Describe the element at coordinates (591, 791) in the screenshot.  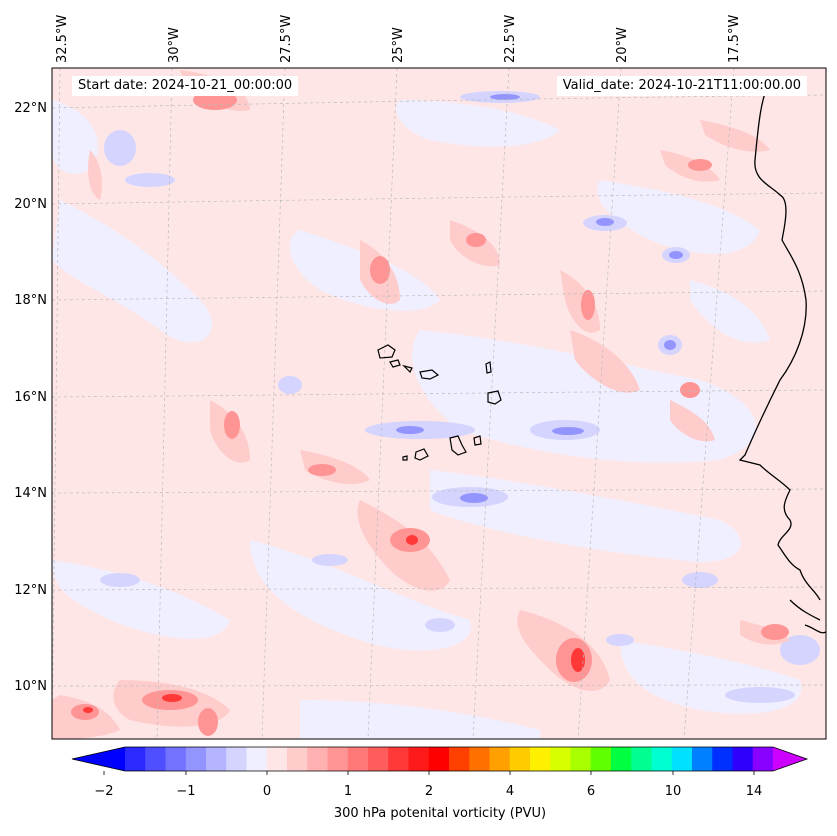
I see `colorbar-tick-label: 6` at that location.